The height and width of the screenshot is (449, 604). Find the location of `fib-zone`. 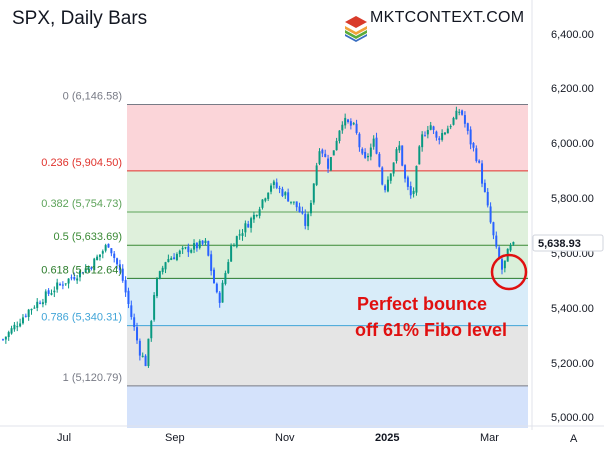

fib-zone is located at coordinates (327, 406).